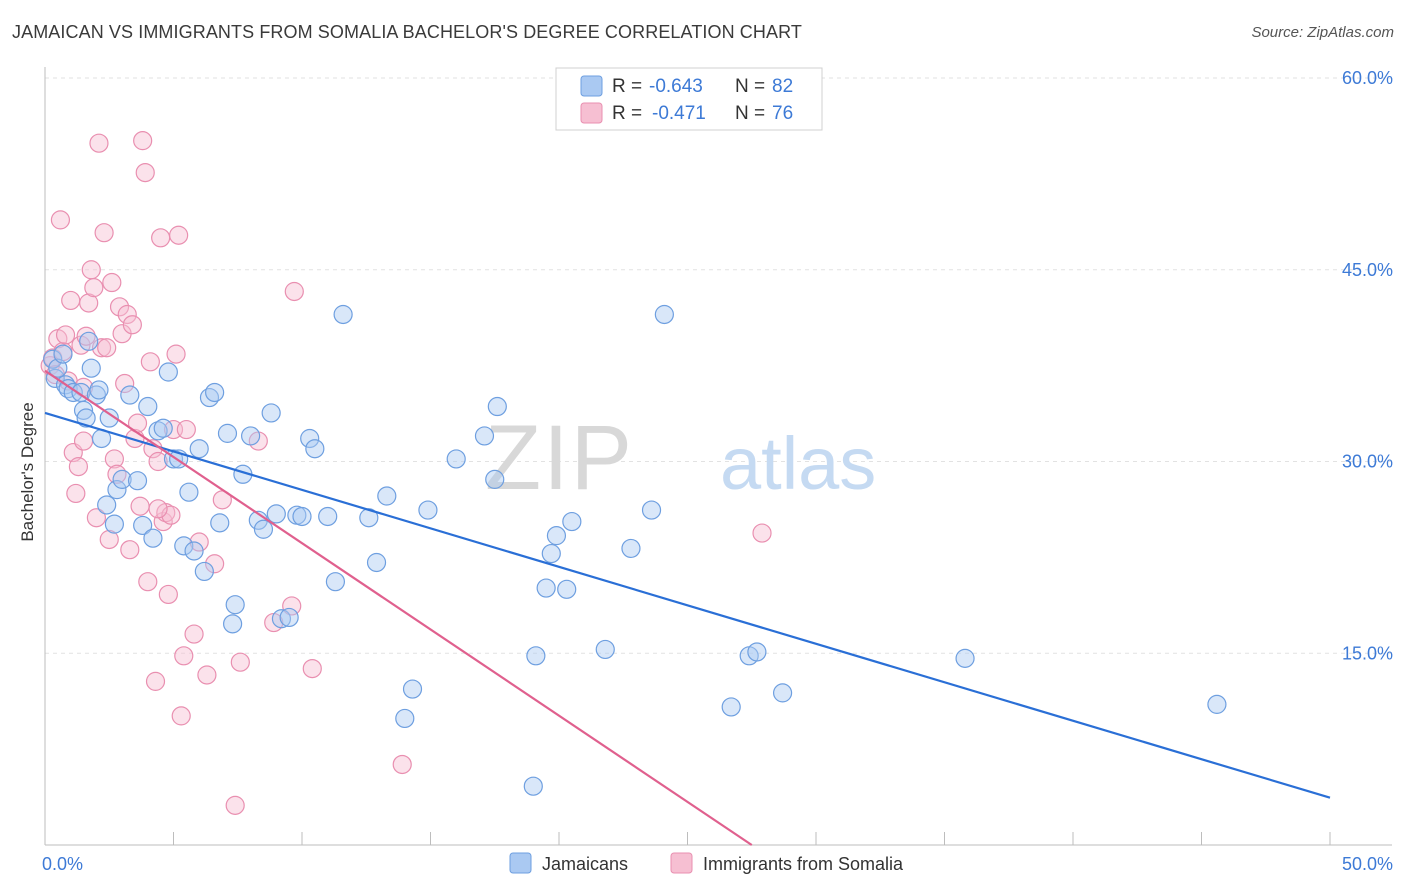 Image resolution: width=1406 pixels, height=892 pixels. What do you see at coordinates (687, 838) in the screenshot?
I see `x-axis-ticks` at bounding box center [687, 838].